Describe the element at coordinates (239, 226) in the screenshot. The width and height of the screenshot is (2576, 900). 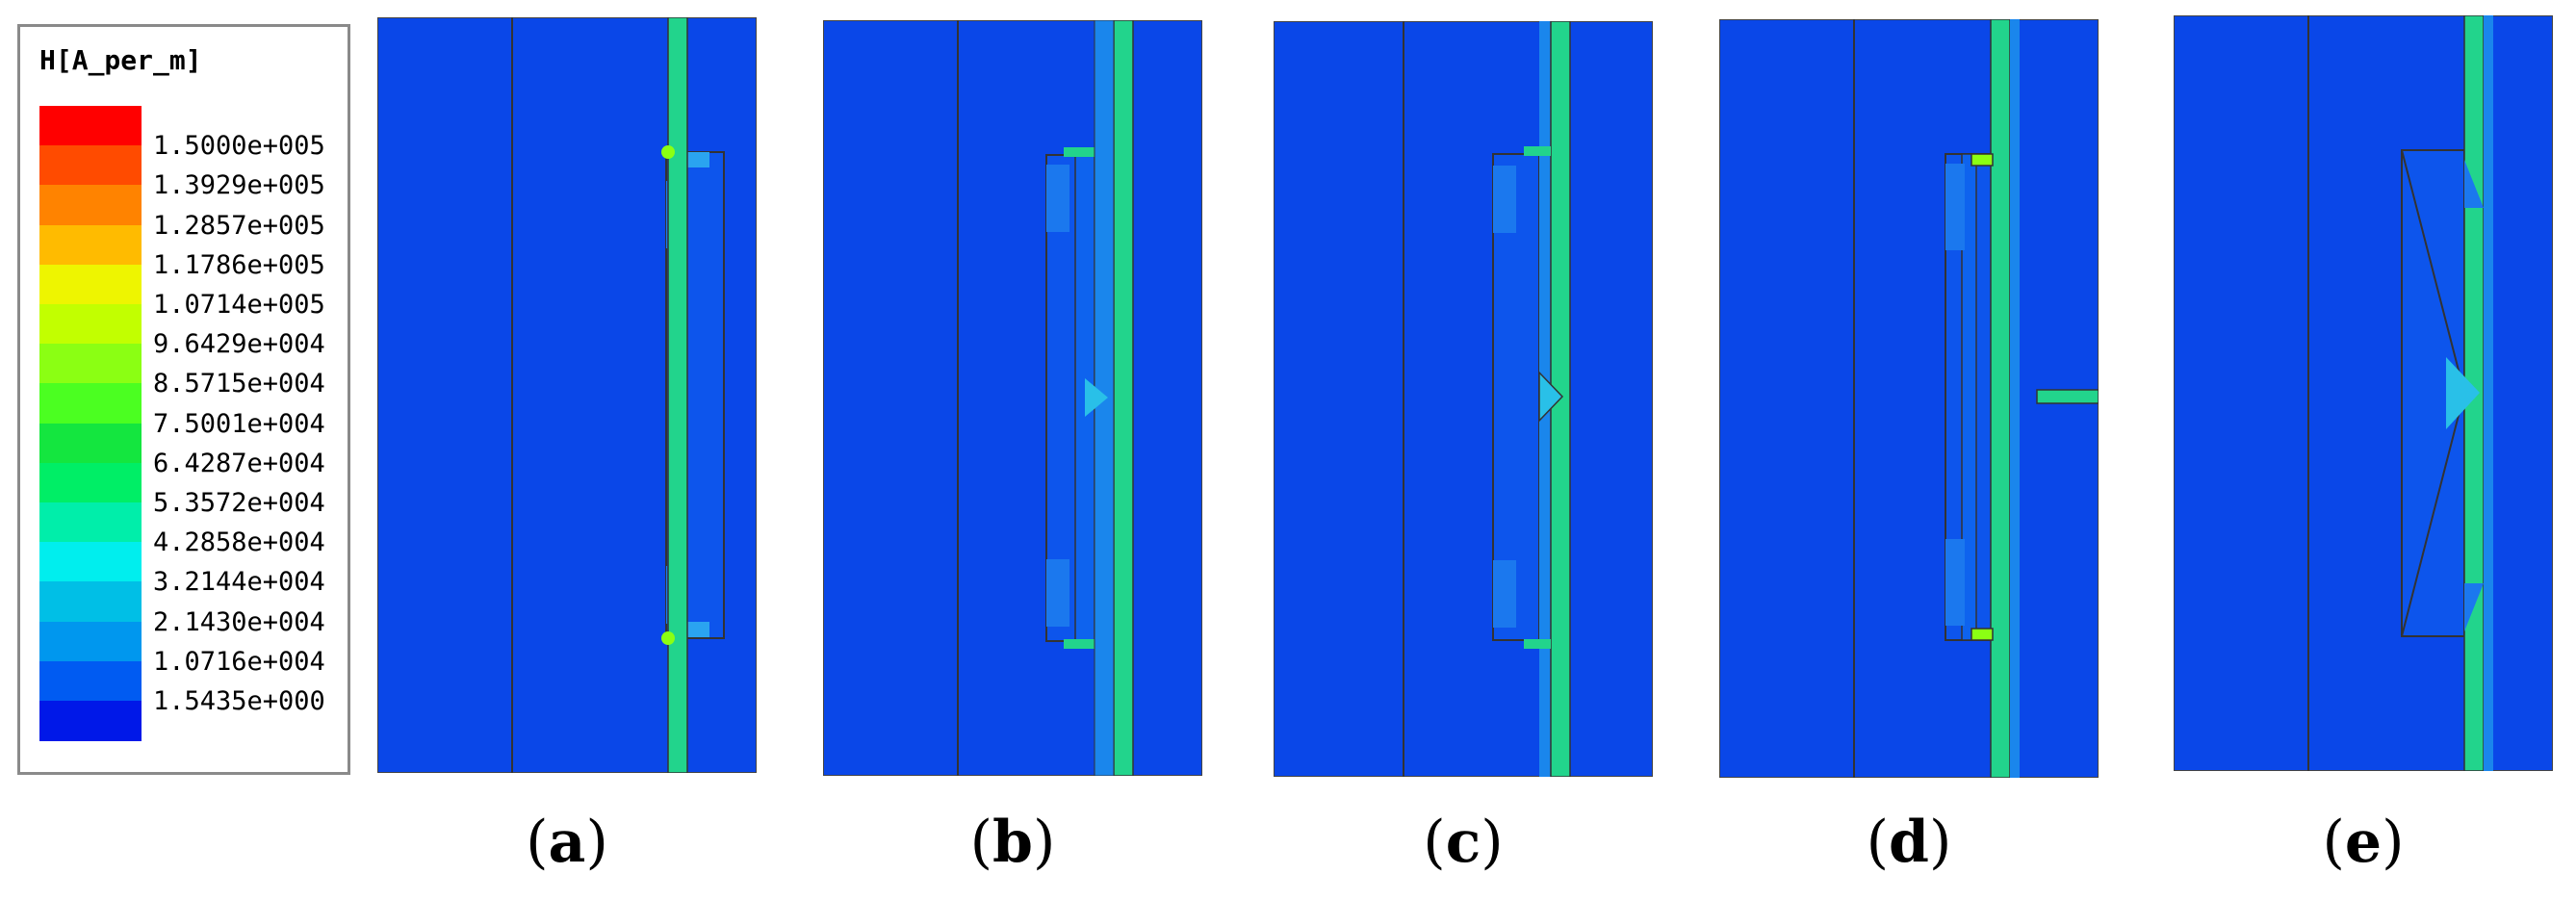
I see `legend-tick-label: 1.2857e+005` at that location.